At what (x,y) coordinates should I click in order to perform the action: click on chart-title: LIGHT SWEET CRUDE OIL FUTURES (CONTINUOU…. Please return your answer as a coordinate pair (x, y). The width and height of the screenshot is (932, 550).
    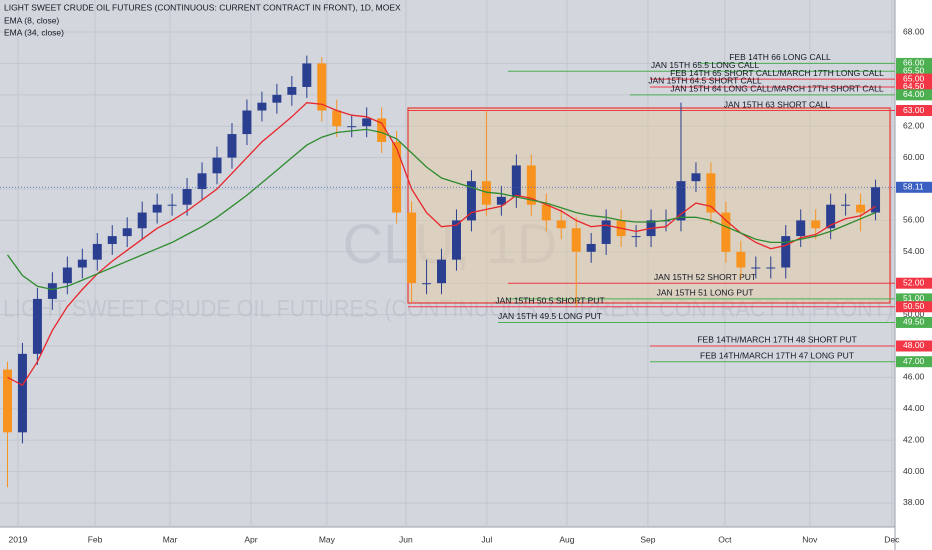
    Looking at the image, I should click on (202, 7).